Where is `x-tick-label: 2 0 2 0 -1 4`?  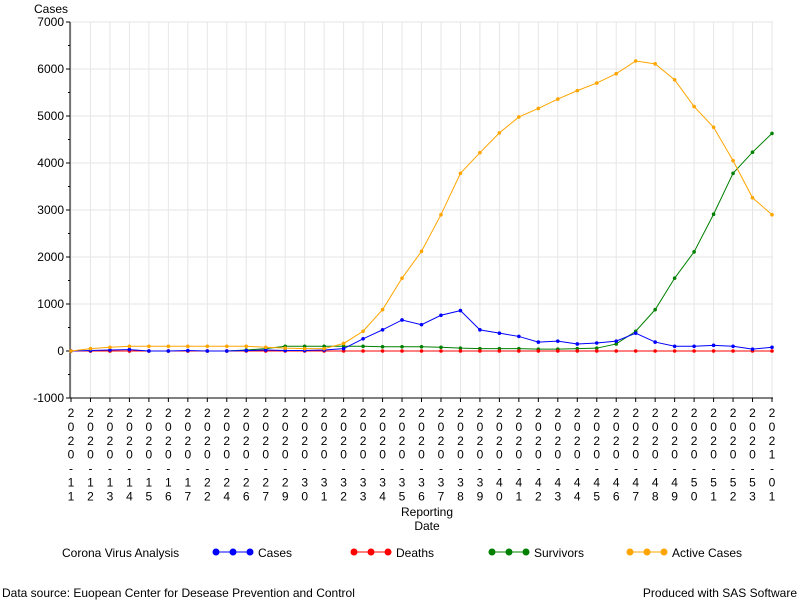
x-tick-label: 2 0 2 0 -1 4 is located at coordinates (129, 454).